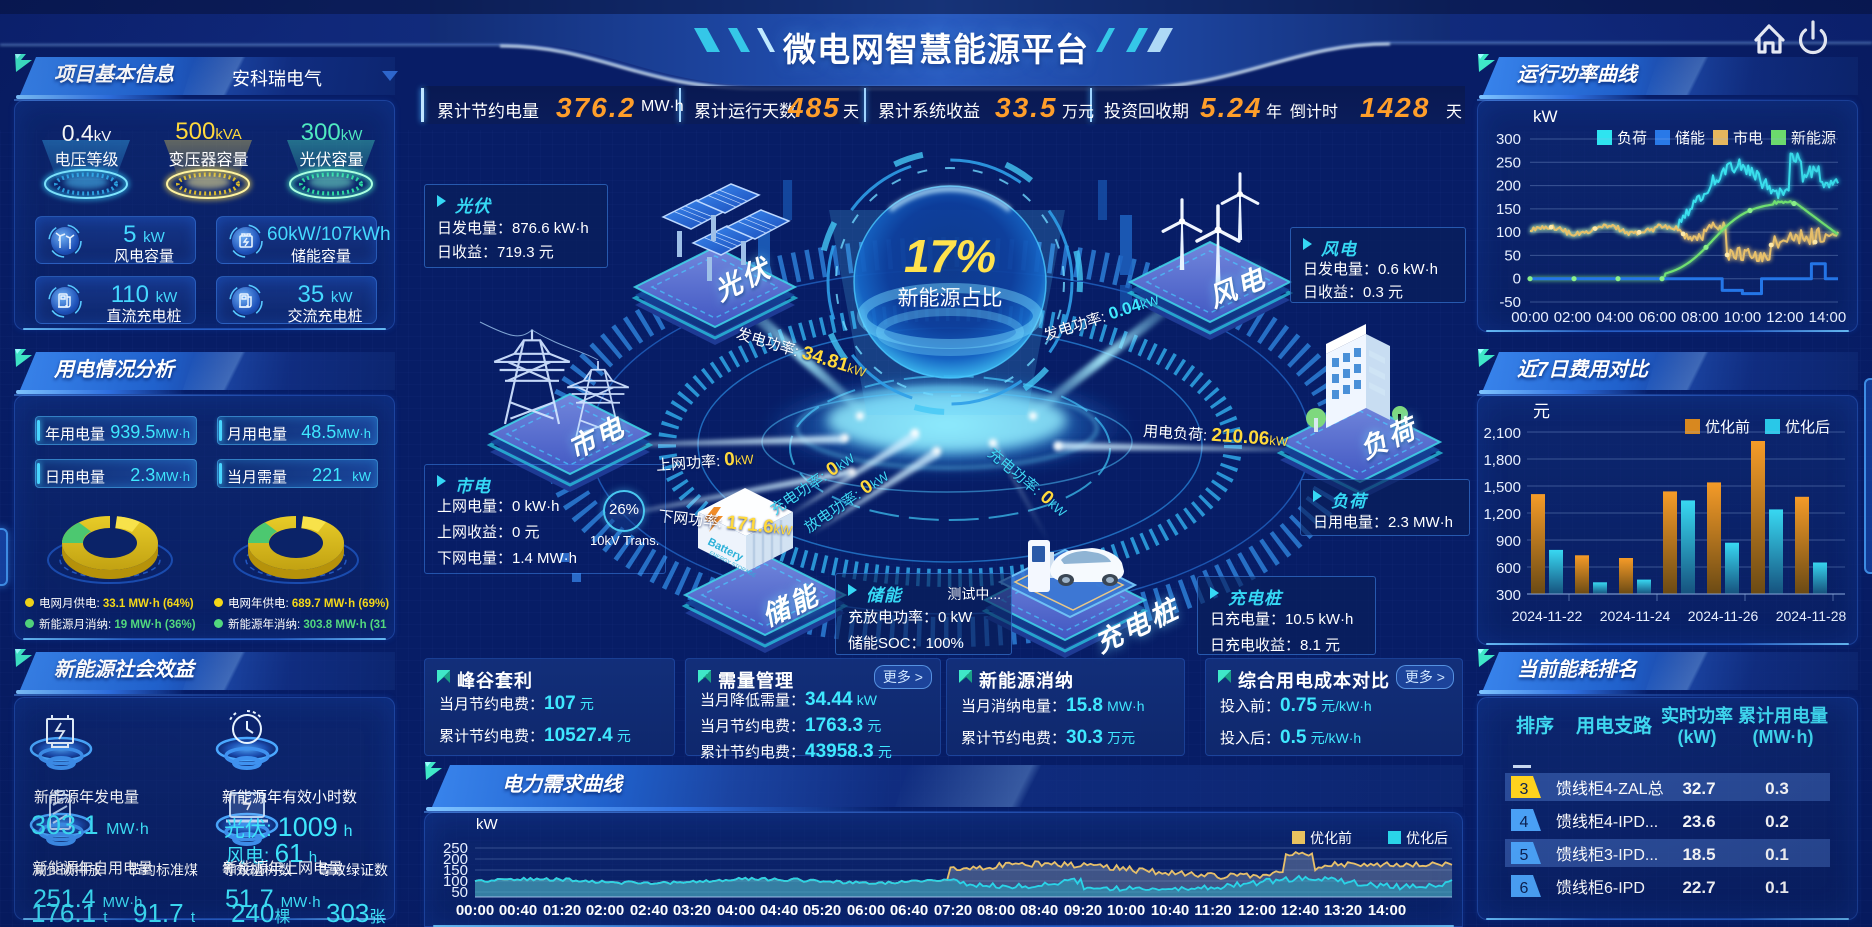 This screenshot has height=927, width=1872. I want to click on svg-text: 负荷, so click(1632, 138).